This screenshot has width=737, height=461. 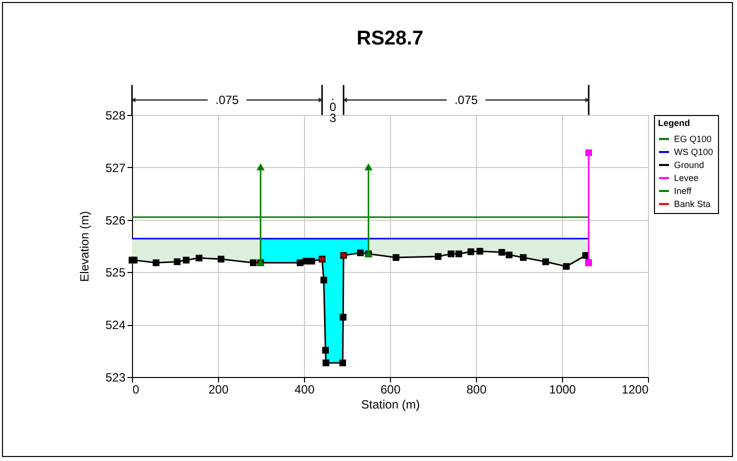 What do you see at coordinates (115, 167) in the screenshot?
I see `y-tick-label: 527` at bounding box center [115, 167].